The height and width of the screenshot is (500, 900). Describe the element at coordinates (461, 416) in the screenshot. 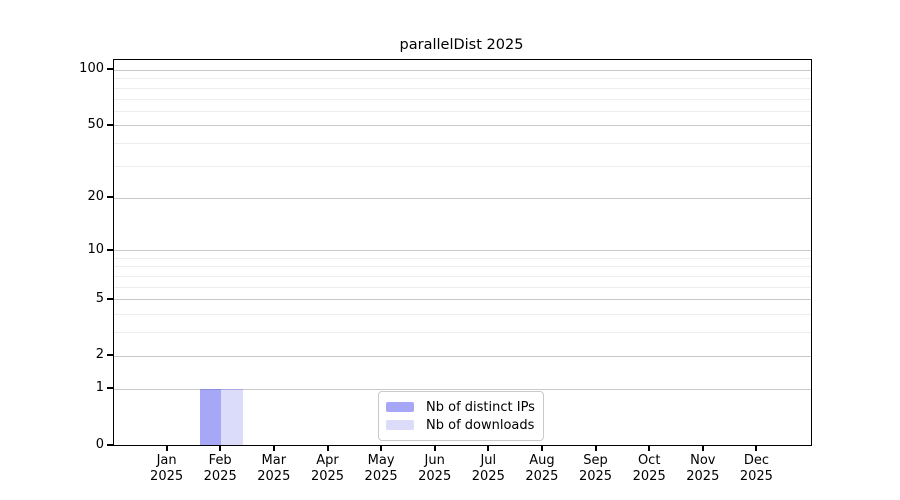

I see `legend: Nb of distinct IPs Nb of downloads` at that location.